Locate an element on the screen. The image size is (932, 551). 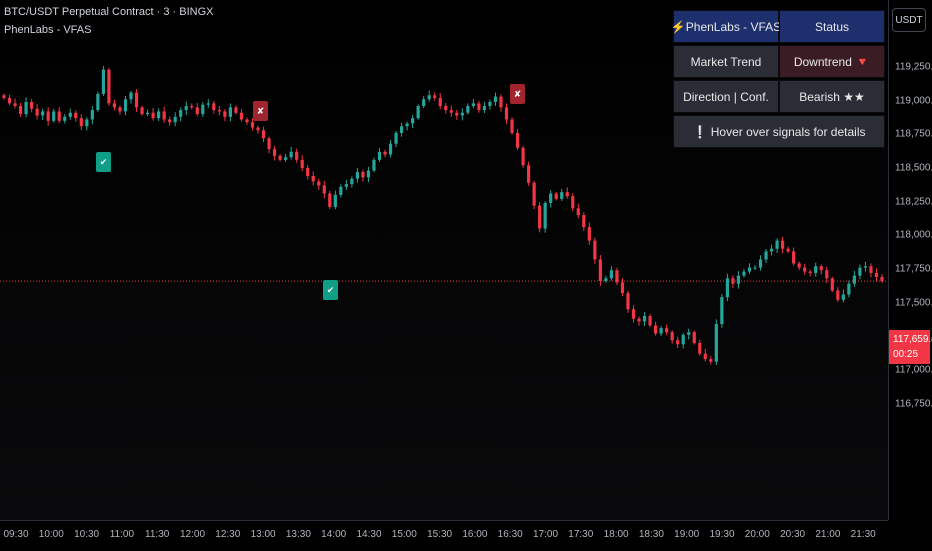
hover-hint: ❕ Hover over signals for details is located at coordinates (779, 131).